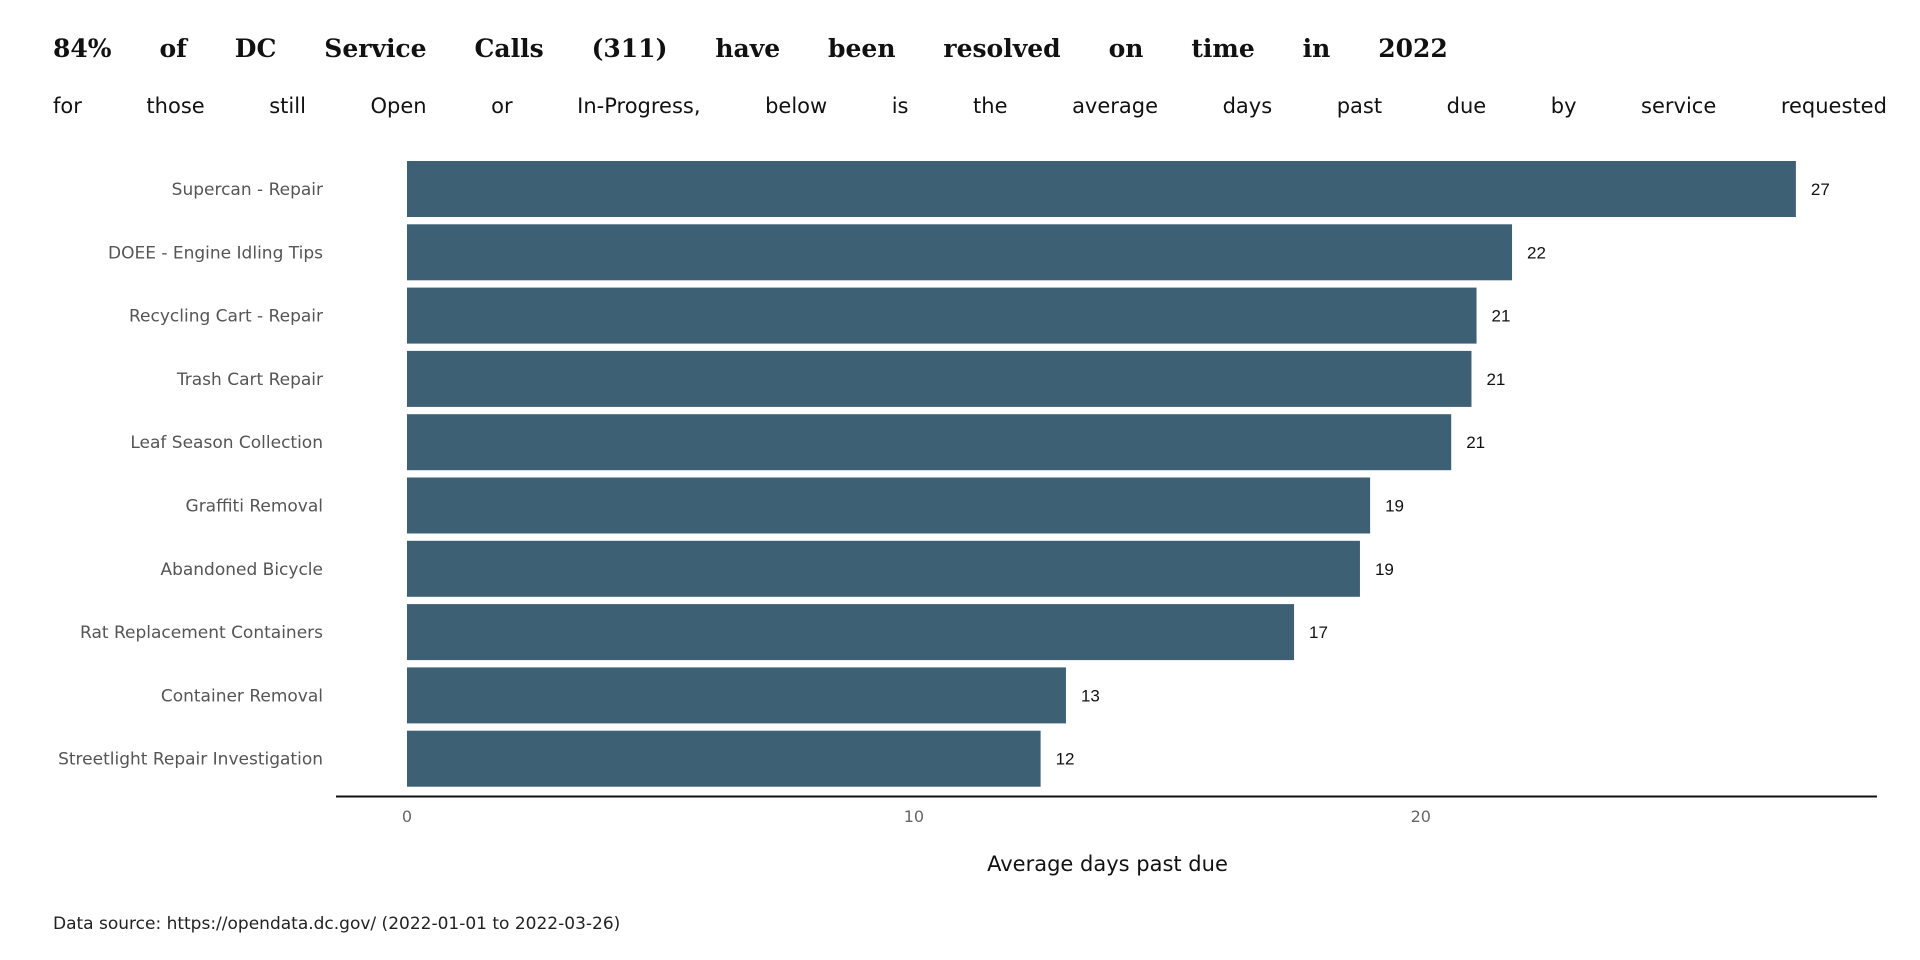 The width and height of the screenshot is (1920, 960). I want to click on title-word: been, so click(862, 48).